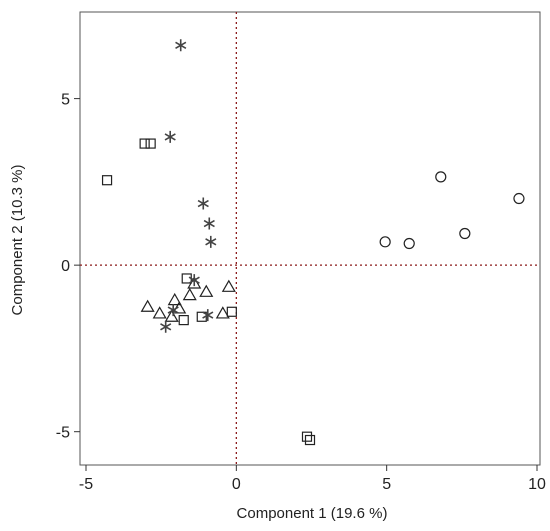 This screenshot has height=531, width=550. I want to click on x-tick-label: 5, so click(386, 484).